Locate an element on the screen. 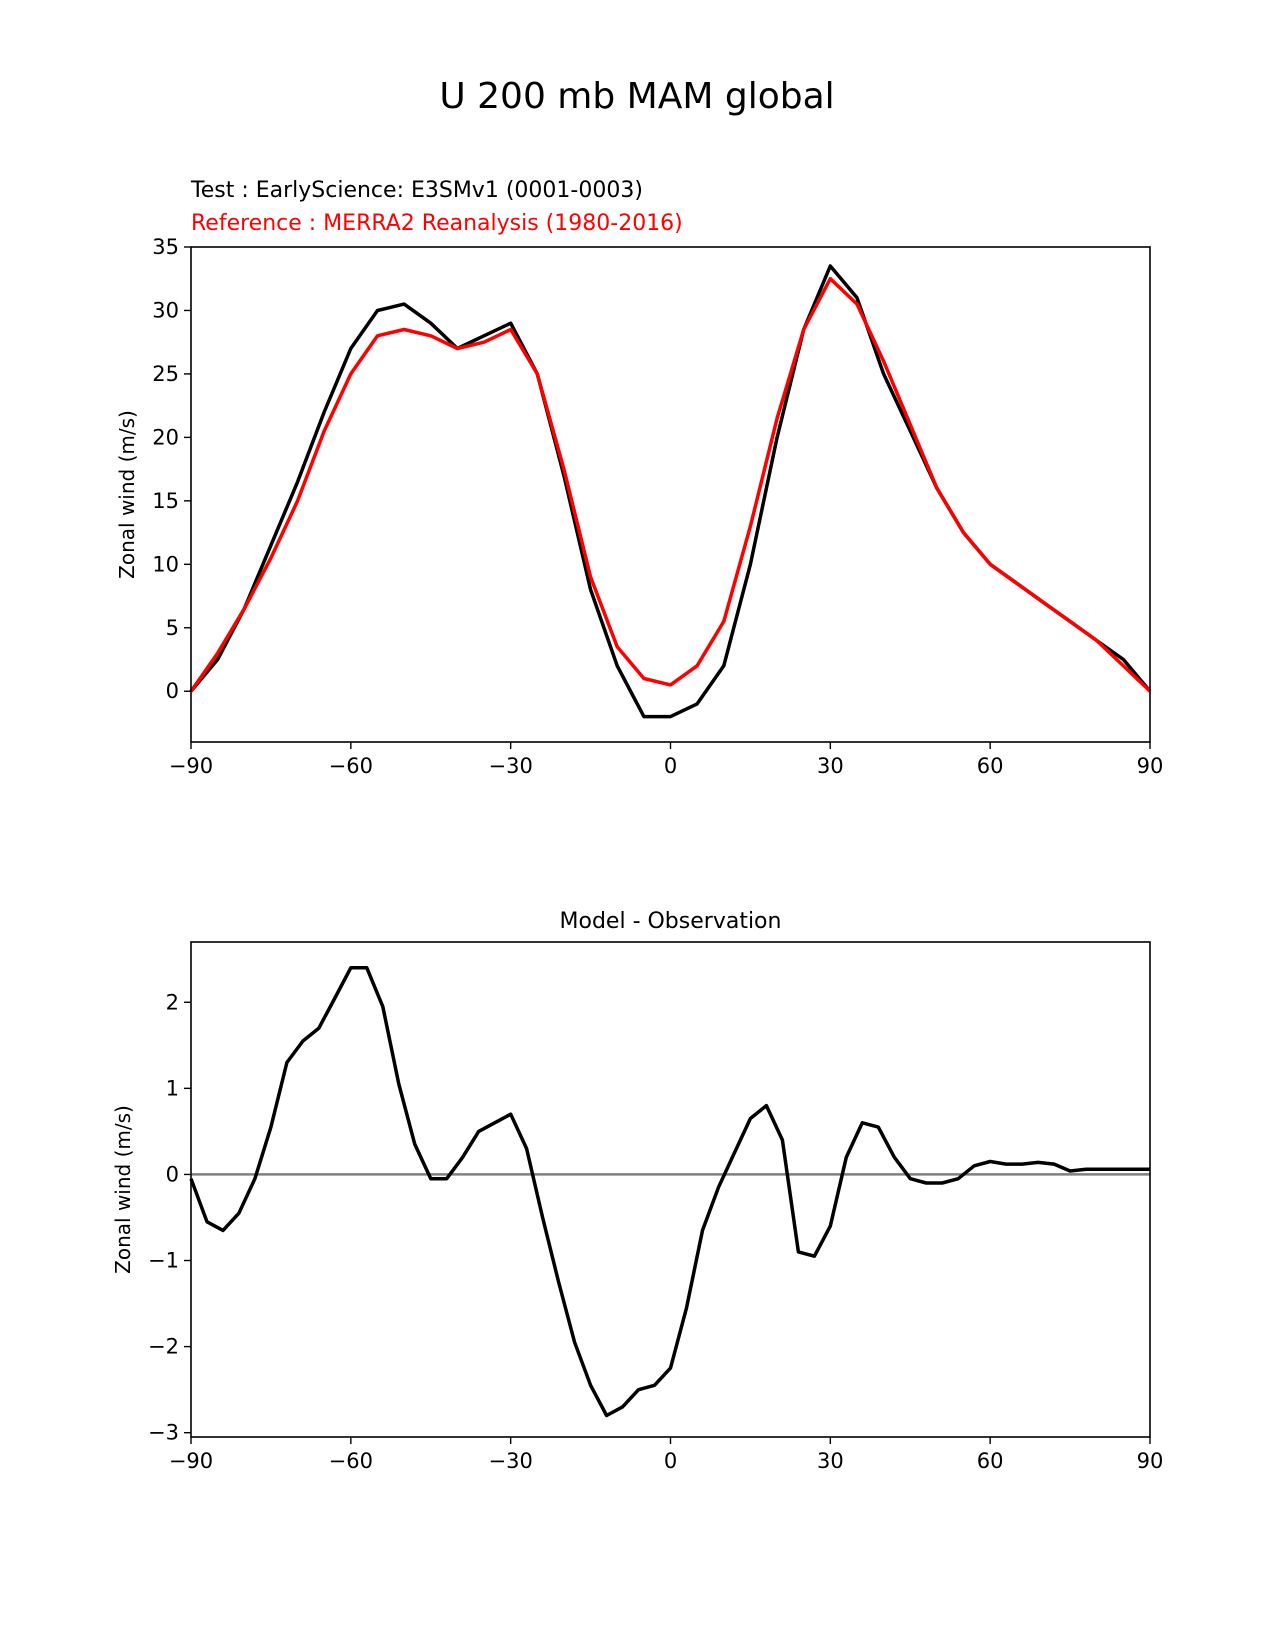 This screenshot has height=1650, width=1275. y-tick-label: −1 is located at coordinates (163, 1261).